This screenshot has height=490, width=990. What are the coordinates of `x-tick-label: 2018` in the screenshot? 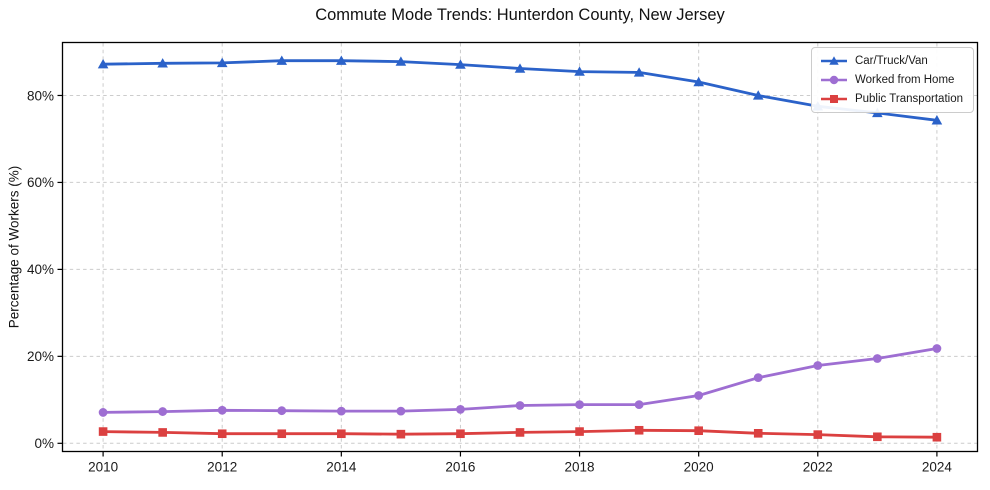 It's located at (580, 467).